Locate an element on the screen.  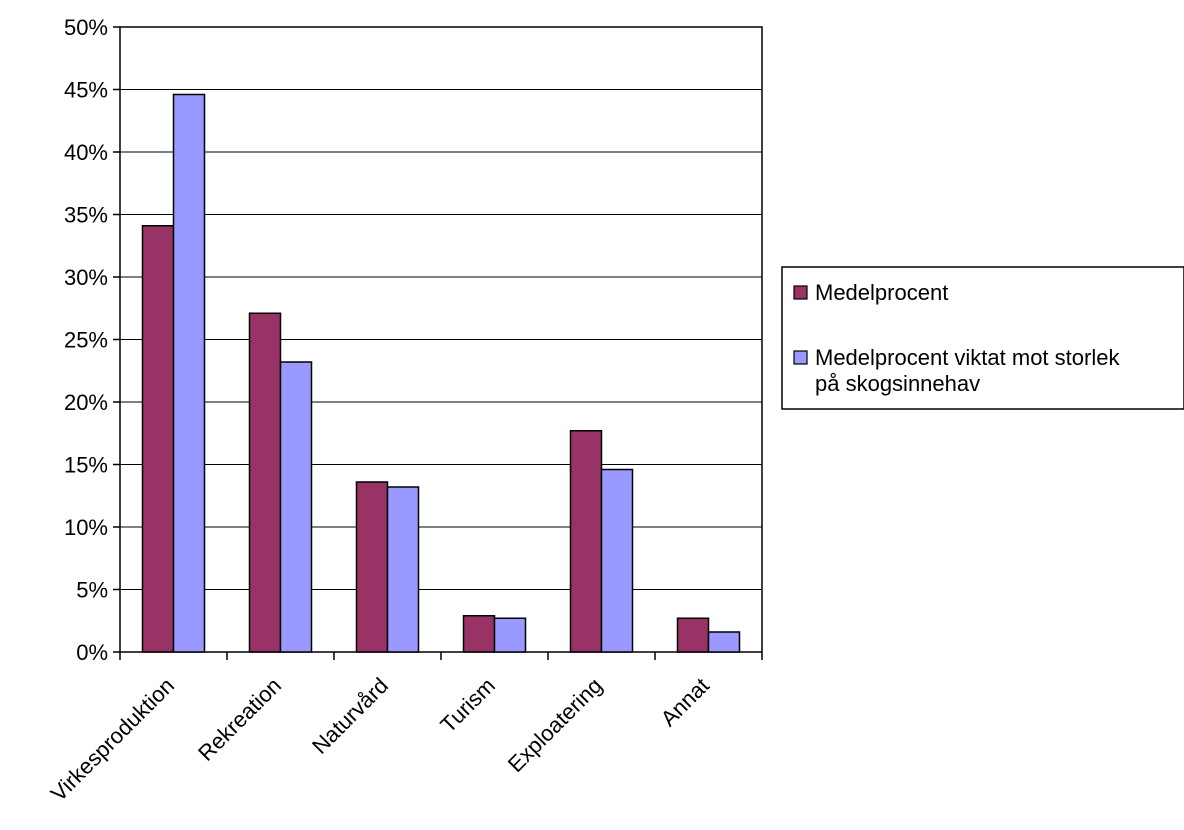
x-category-label: Naturvård is located at coordinates (350, 716).